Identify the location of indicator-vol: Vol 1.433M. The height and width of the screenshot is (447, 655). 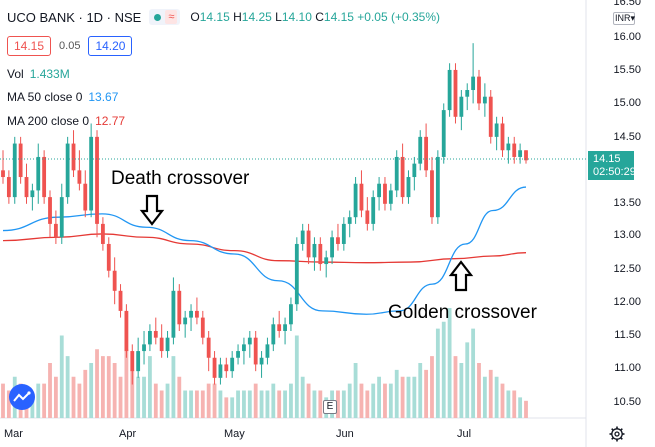
(38, 74).